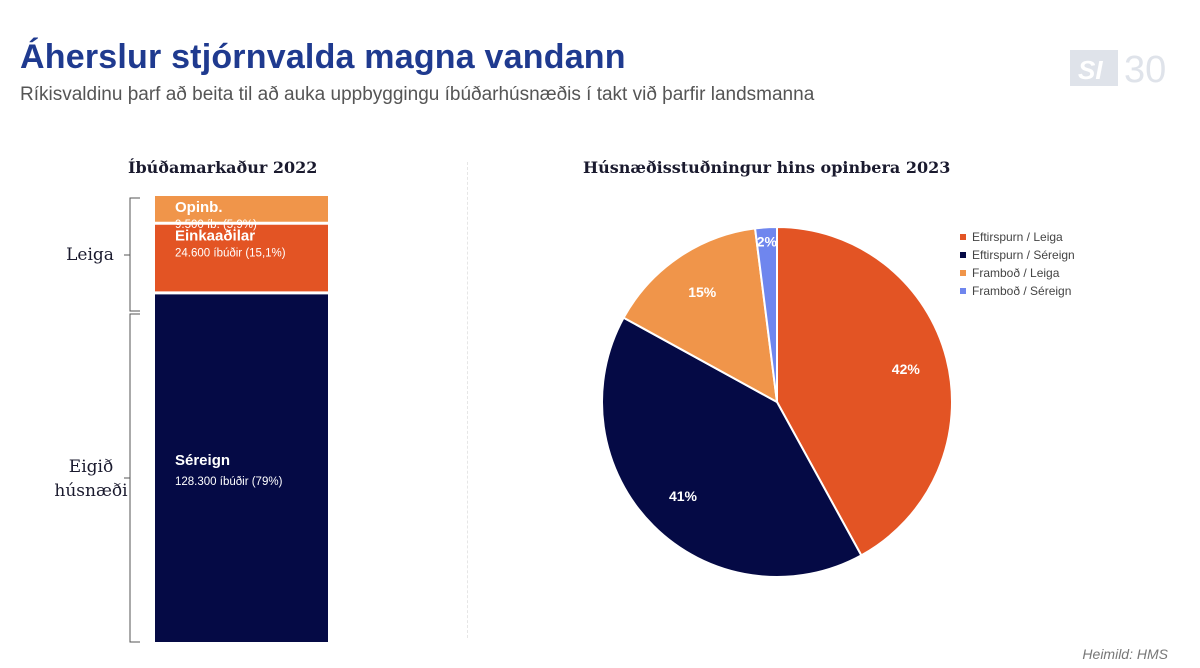  I want to click on bar-segment-label: 9.500 íb. (5,9%), so click(216, 225).